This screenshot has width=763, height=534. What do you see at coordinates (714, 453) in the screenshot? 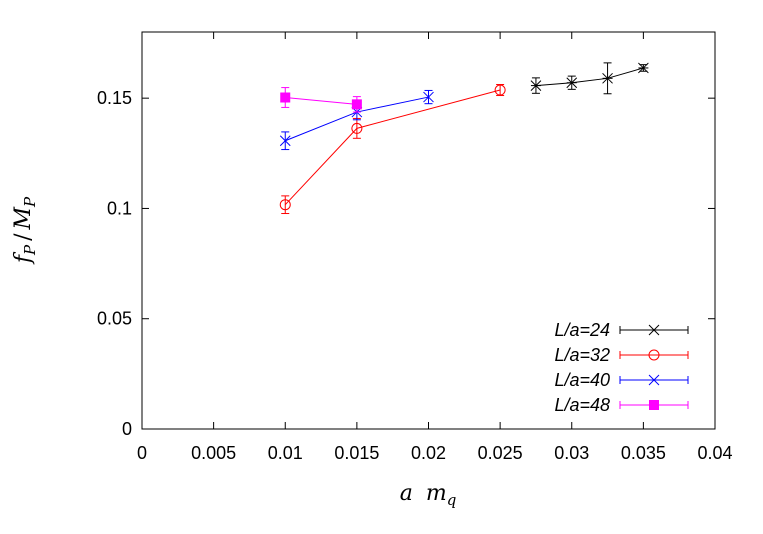
I see `x-tick-label: 0.04` at bounding box center [714, 453].